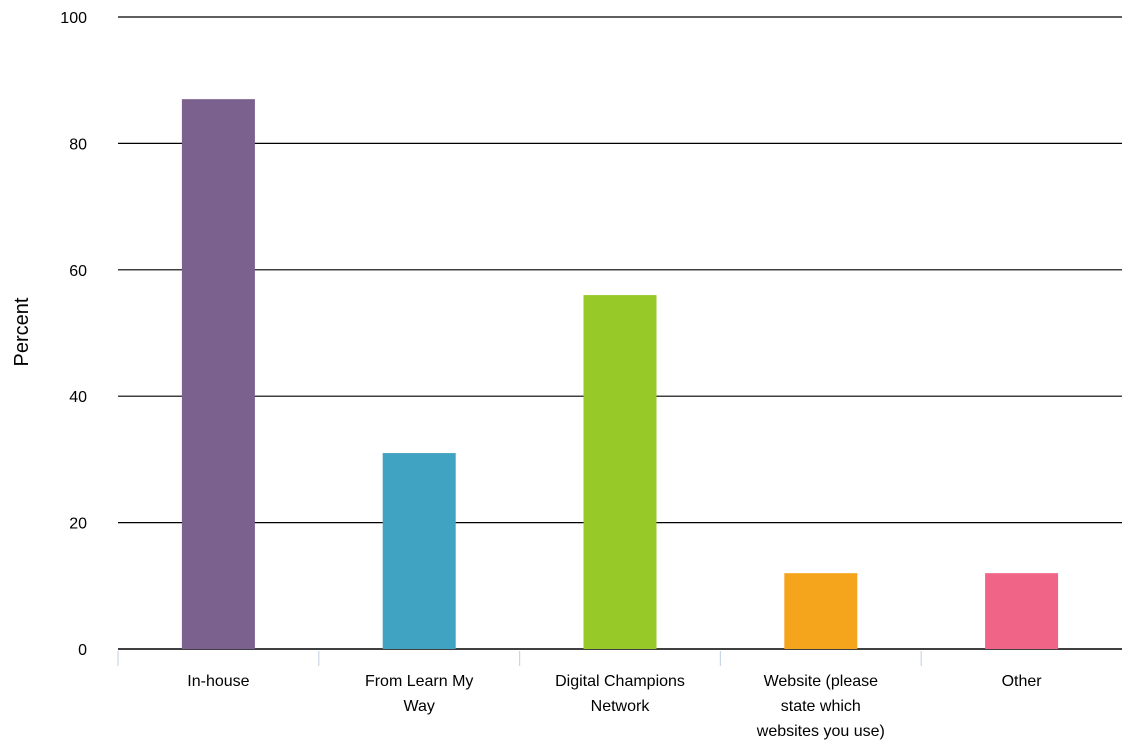 The width and height of the screenshot is (1122, 748). I want to click on y-axis-label: Percent, so click(22, 331).